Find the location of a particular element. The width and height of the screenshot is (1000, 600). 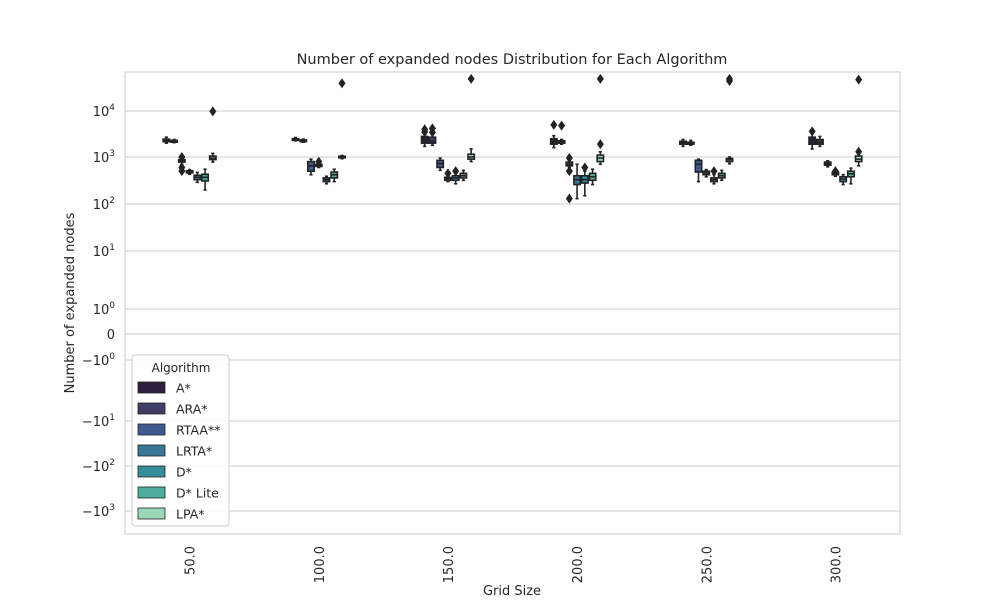

legend-frame is located at coordinates (180, 440).